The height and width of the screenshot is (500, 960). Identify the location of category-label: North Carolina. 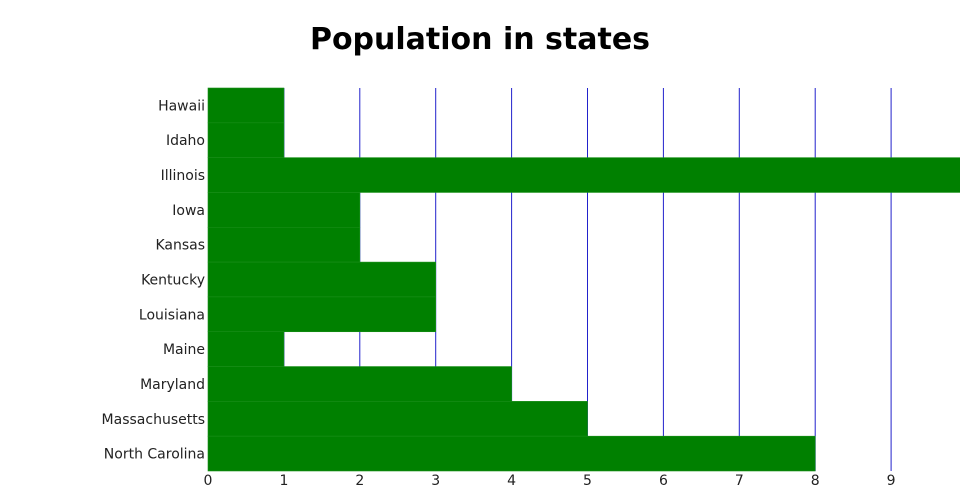
(154, 455).